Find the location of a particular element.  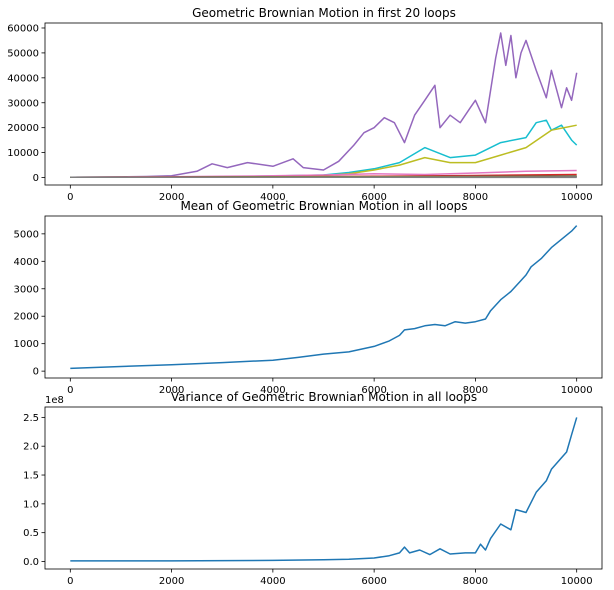

y-tick-label: 50000 is located at coordinates (23, 53).